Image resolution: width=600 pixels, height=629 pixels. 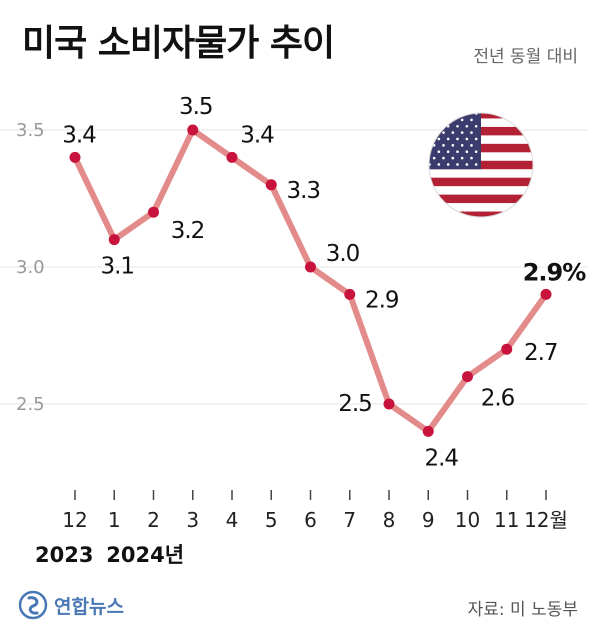 I want to click on source-credit: 자료: 미 노동부, so click(x=522, y=610).